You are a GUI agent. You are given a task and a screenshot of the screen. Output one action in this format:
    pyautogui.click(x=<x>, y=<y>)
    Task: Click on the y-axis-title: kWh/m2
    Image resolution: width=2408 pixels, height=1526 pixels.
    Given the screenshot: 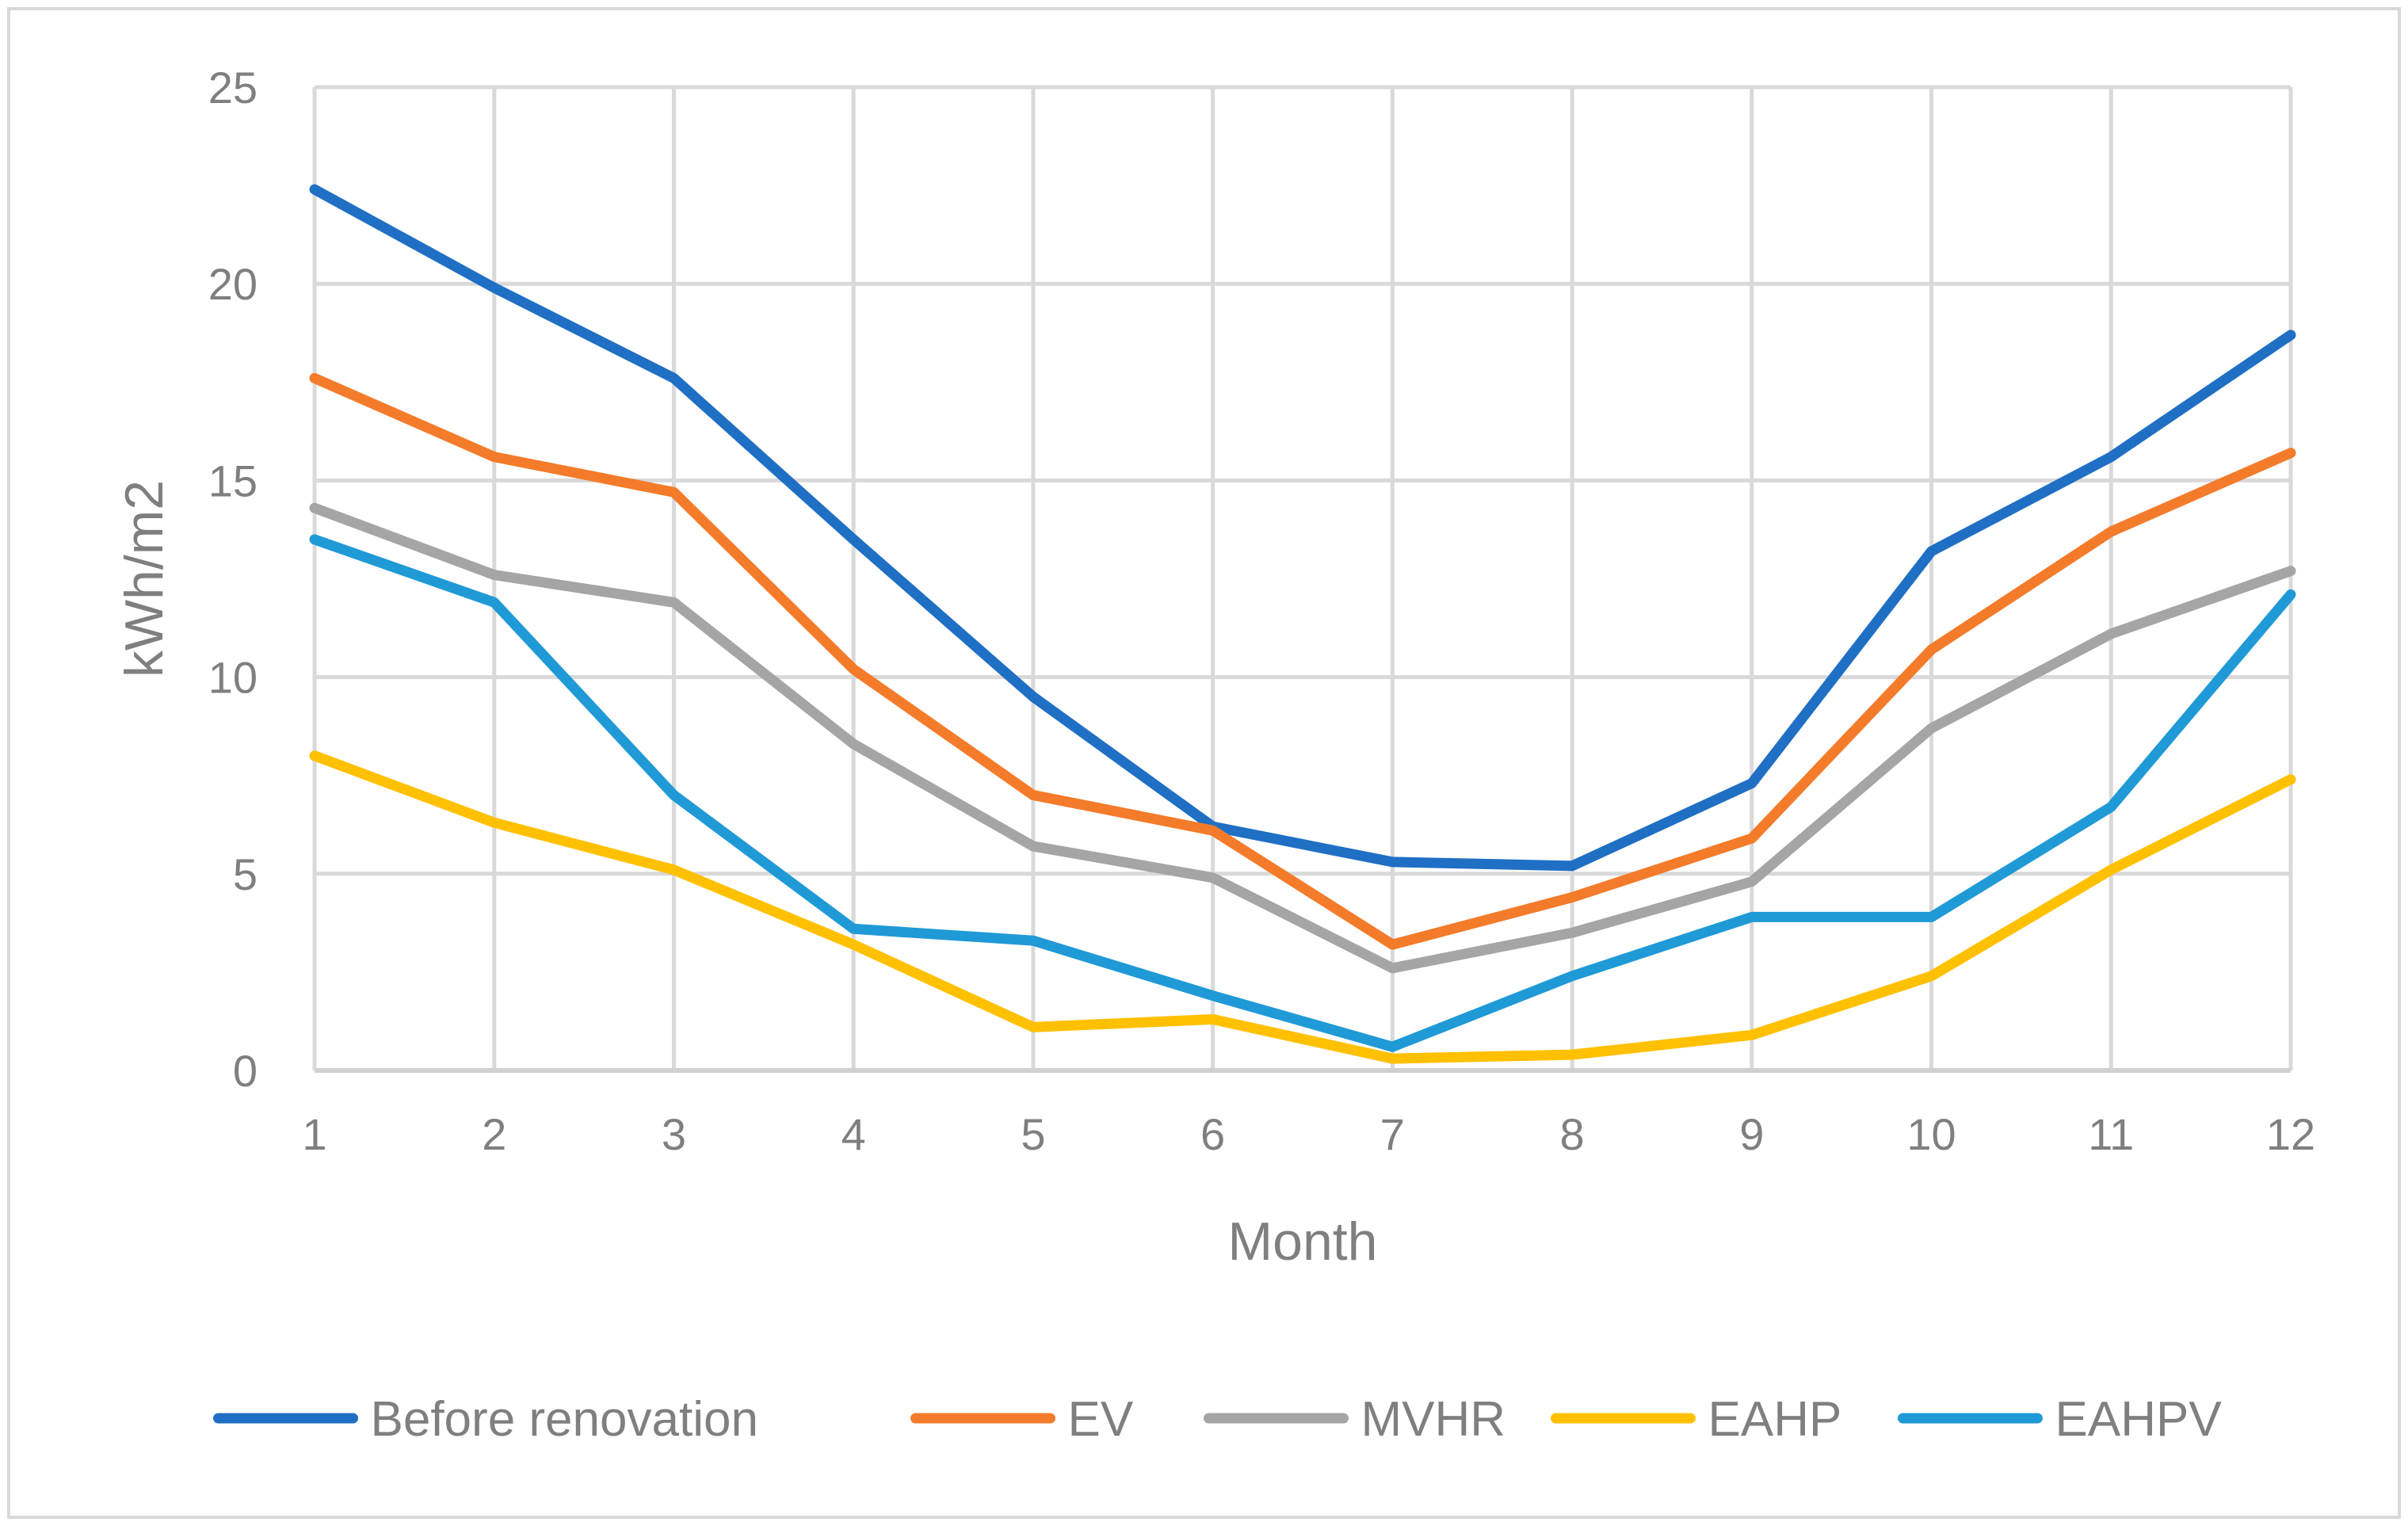 What is the action you would take?
    pyautogui.click(x=144, y=579)
    